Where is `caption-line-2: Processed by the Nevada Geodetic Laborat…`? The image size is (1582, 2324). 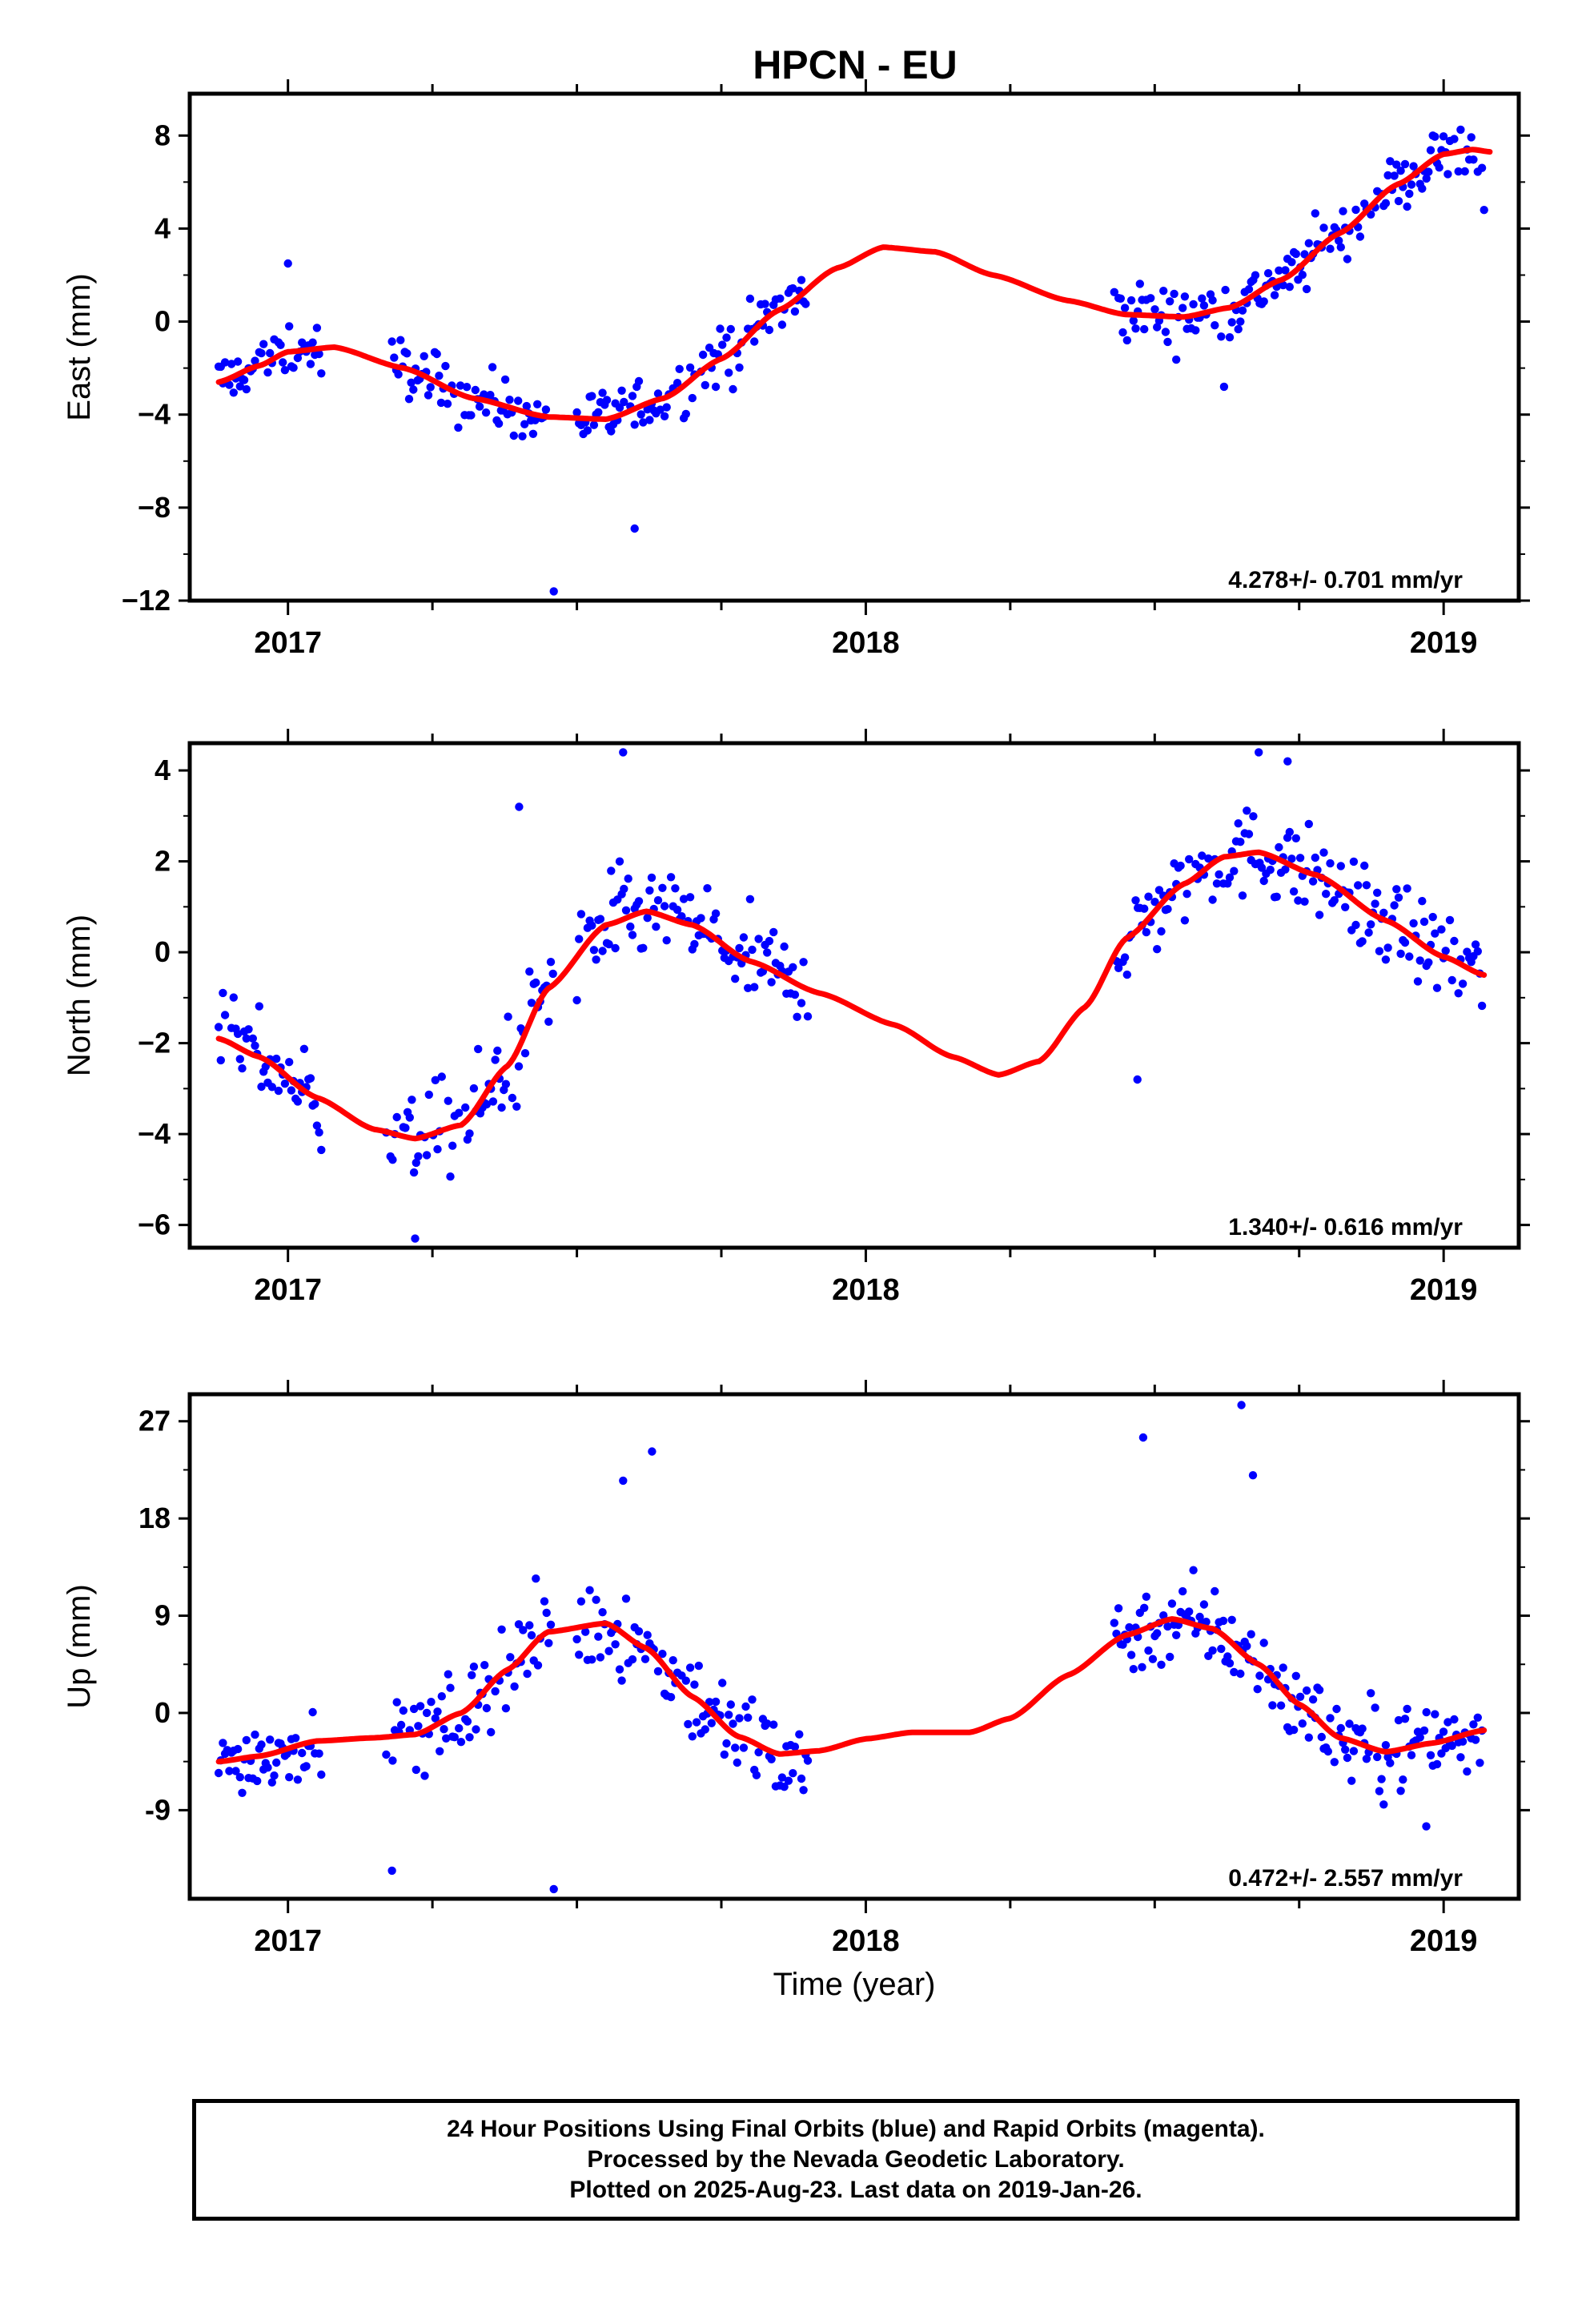 caption-line-2: Processed by the Nevada Geodetic Laborat… is located at coordinates (856, 2159).